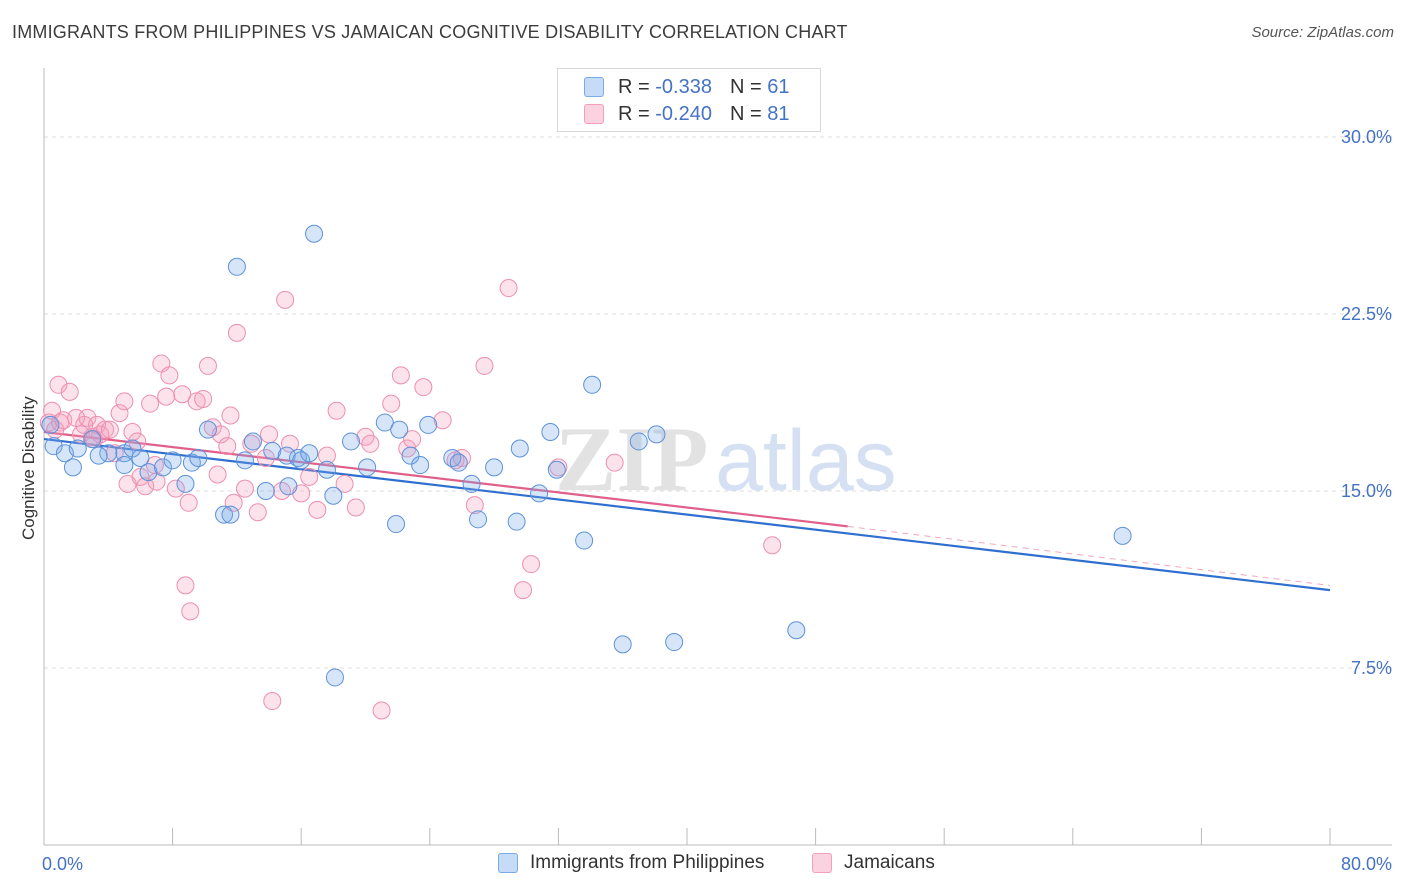  Describe the element at coordinates (889, 862) in the screenshot. I see `bottom-legend-label: Jamaicans` at that location.